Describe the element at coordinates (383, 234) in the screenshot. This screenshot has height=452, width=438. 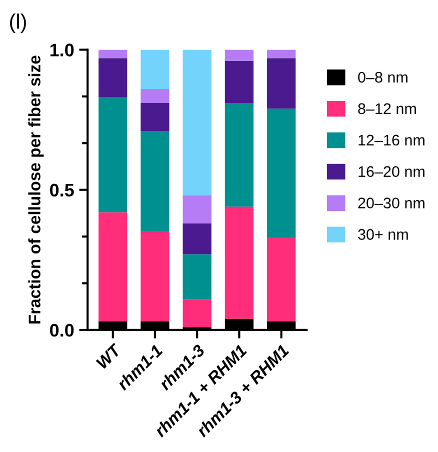
I see `legend-label: 30+ nm` at that location.